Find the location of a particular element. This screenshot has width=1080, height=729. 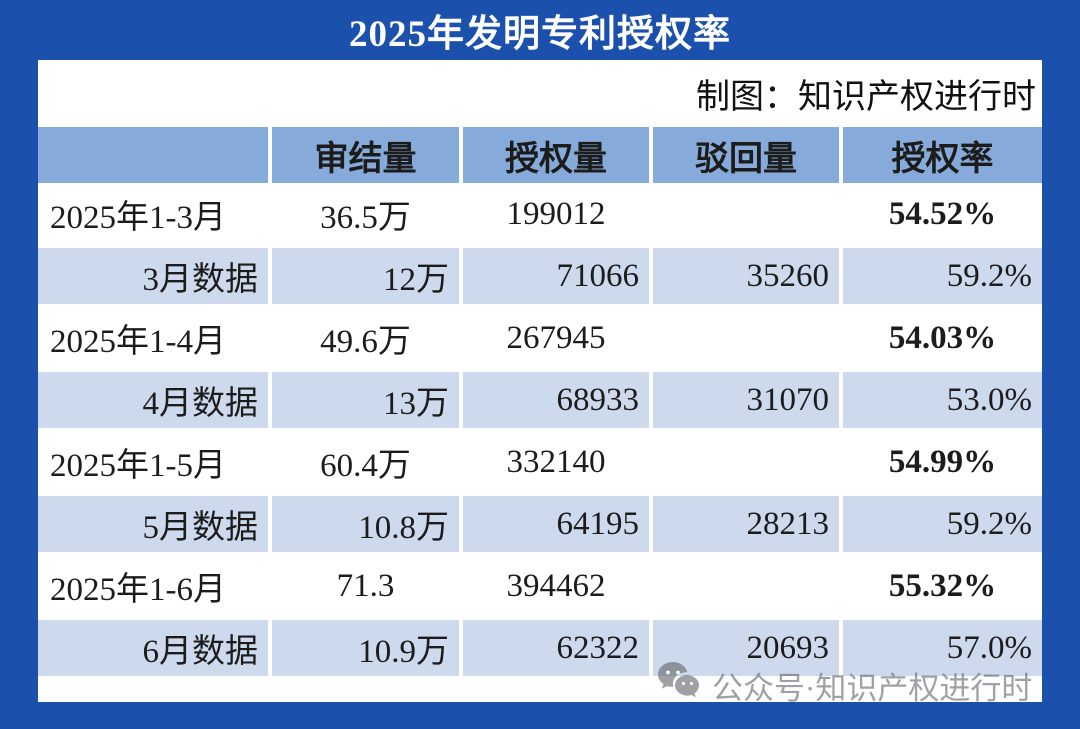

cell-period: 2025年1-5月 is located at coordinates (153, 462).